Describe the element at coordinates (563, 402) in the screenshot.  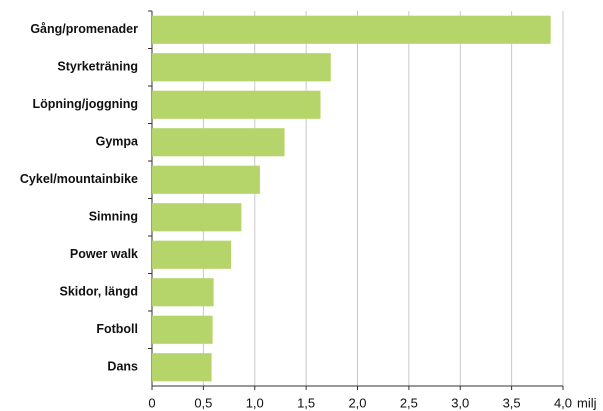
I see `x-tick-label: 4,0` at that location.